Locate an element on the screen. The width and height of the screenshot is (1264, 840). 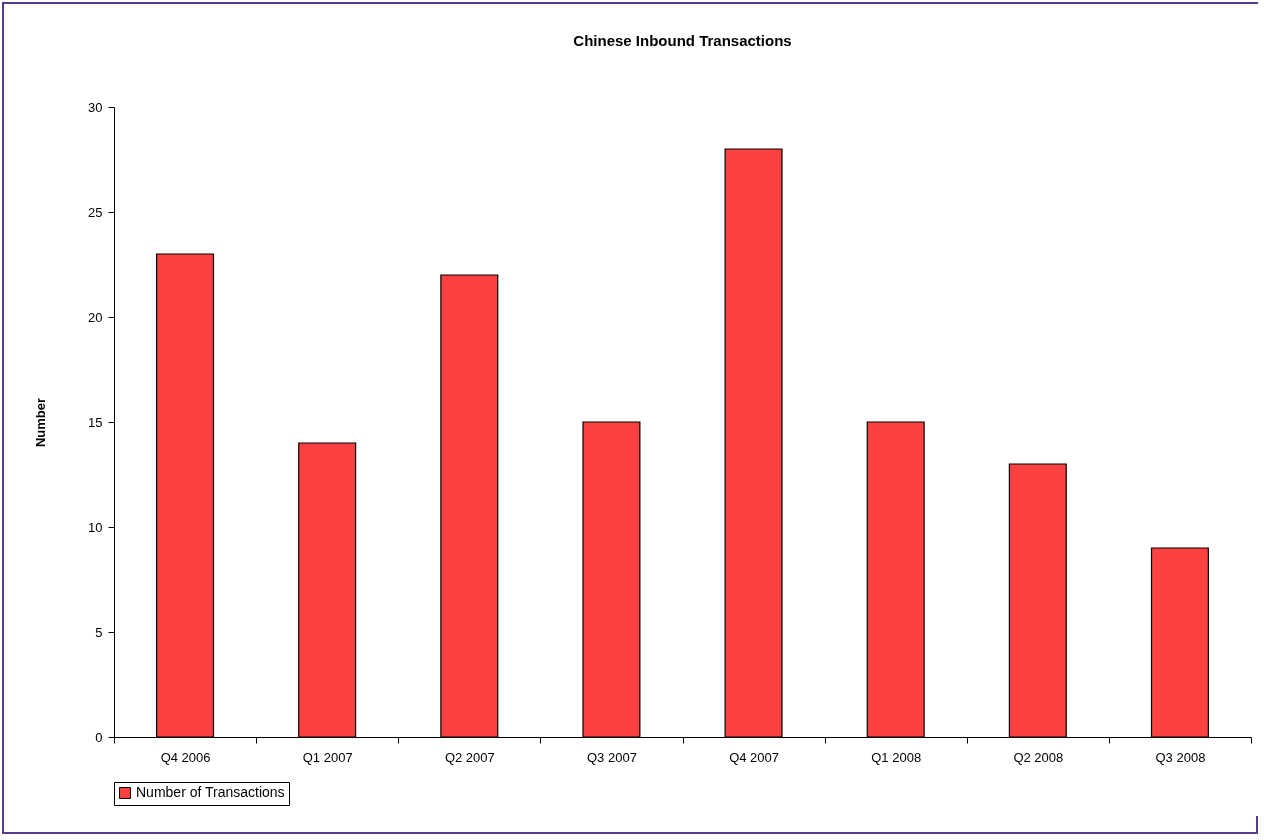
x-tick-label: Q4 2007 is located at coordinates (754, 757).